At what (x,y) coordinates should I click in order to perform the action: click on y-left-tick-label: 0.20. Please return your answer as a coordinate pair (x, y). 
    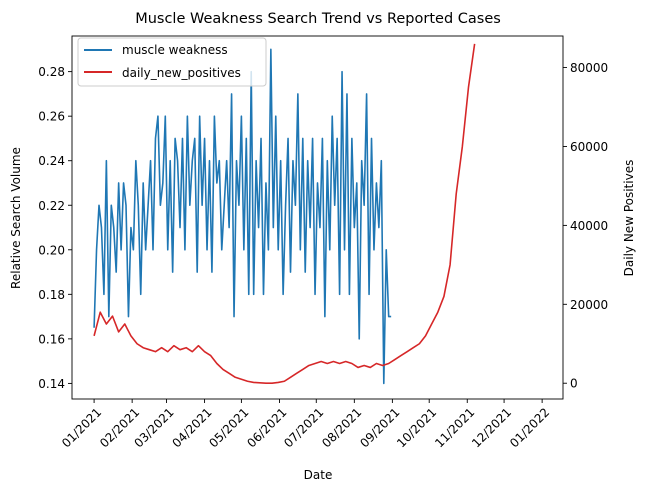
    Looking at the image, I should click on (51, 250).